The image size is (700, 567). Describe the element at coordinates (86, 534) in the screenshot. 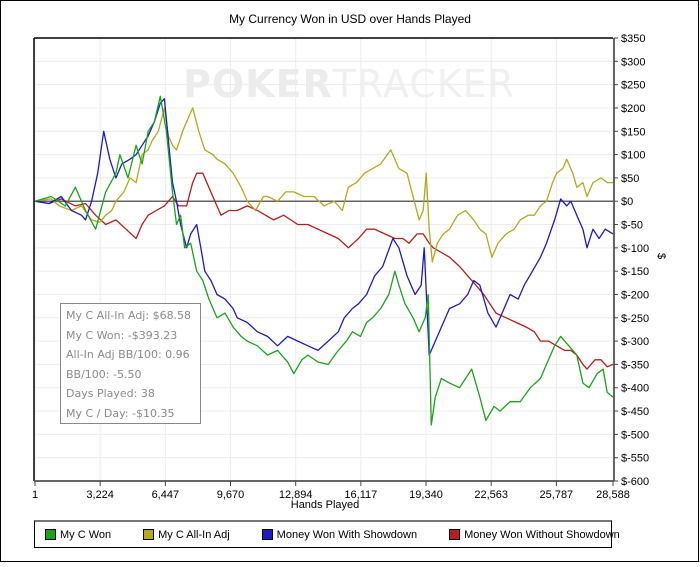

I see `legend-label: My C Won` at that location.